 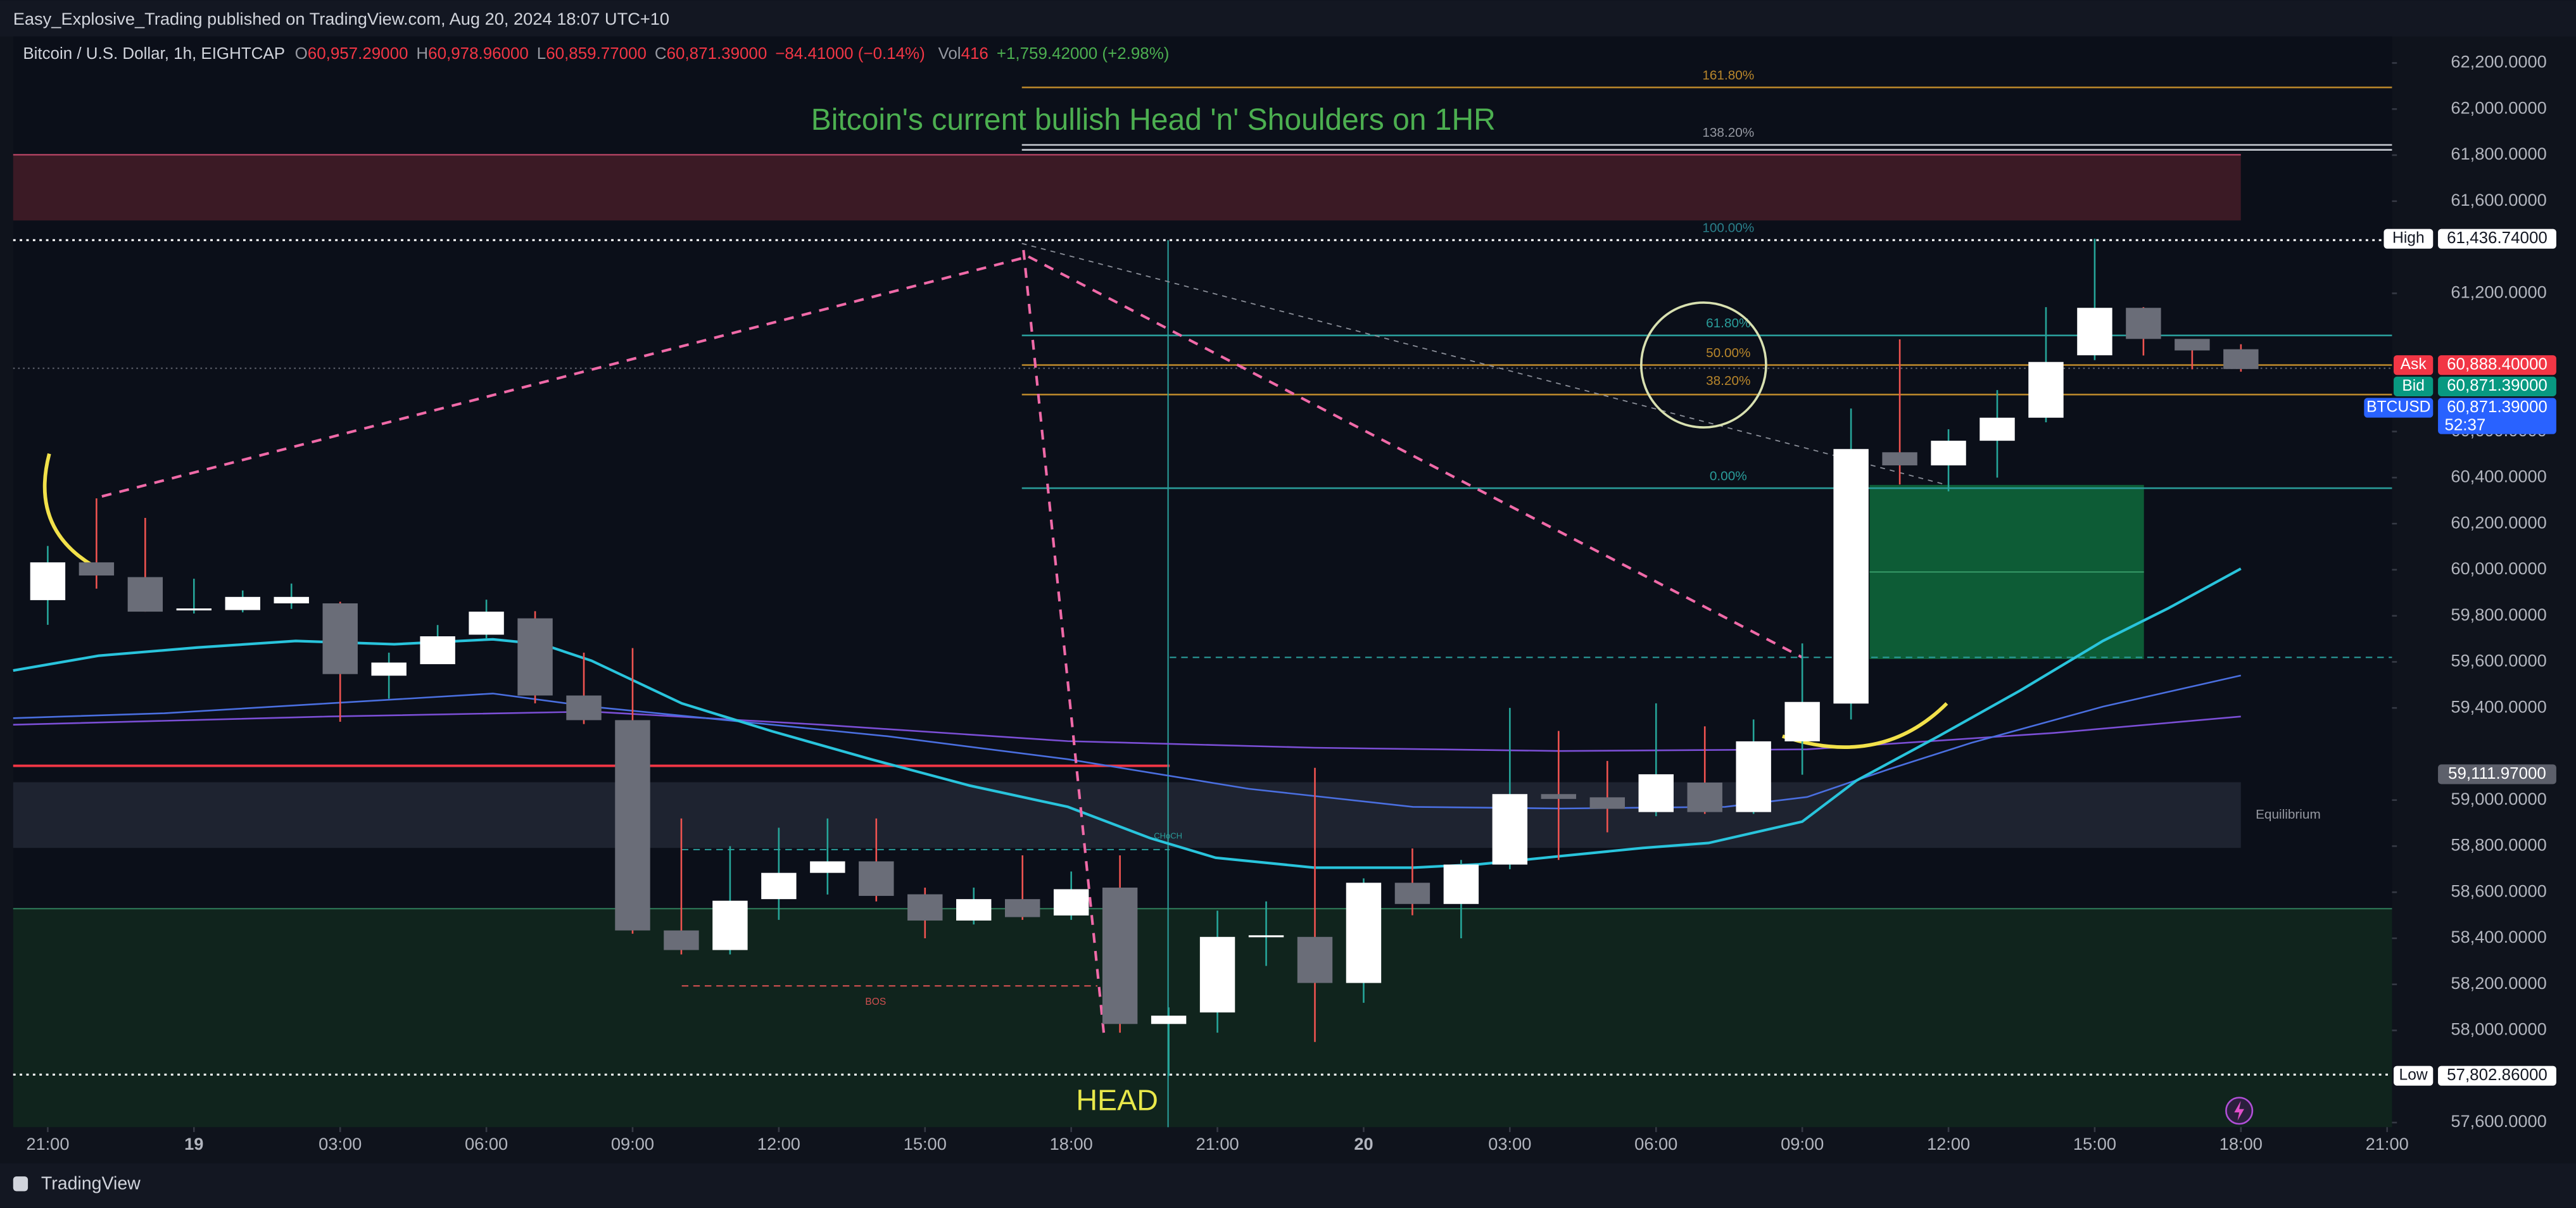 What do you see at coordinates (193, 1144) in the screenshot?
I see `x-tick-label: 19` at bounding box center [193, 1144].